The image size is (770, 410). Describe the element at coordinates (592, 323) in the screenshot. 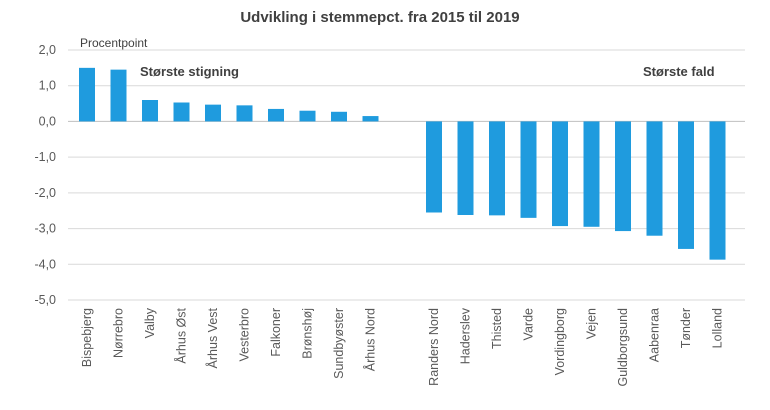

I see `category-label: Vejen` at that location.